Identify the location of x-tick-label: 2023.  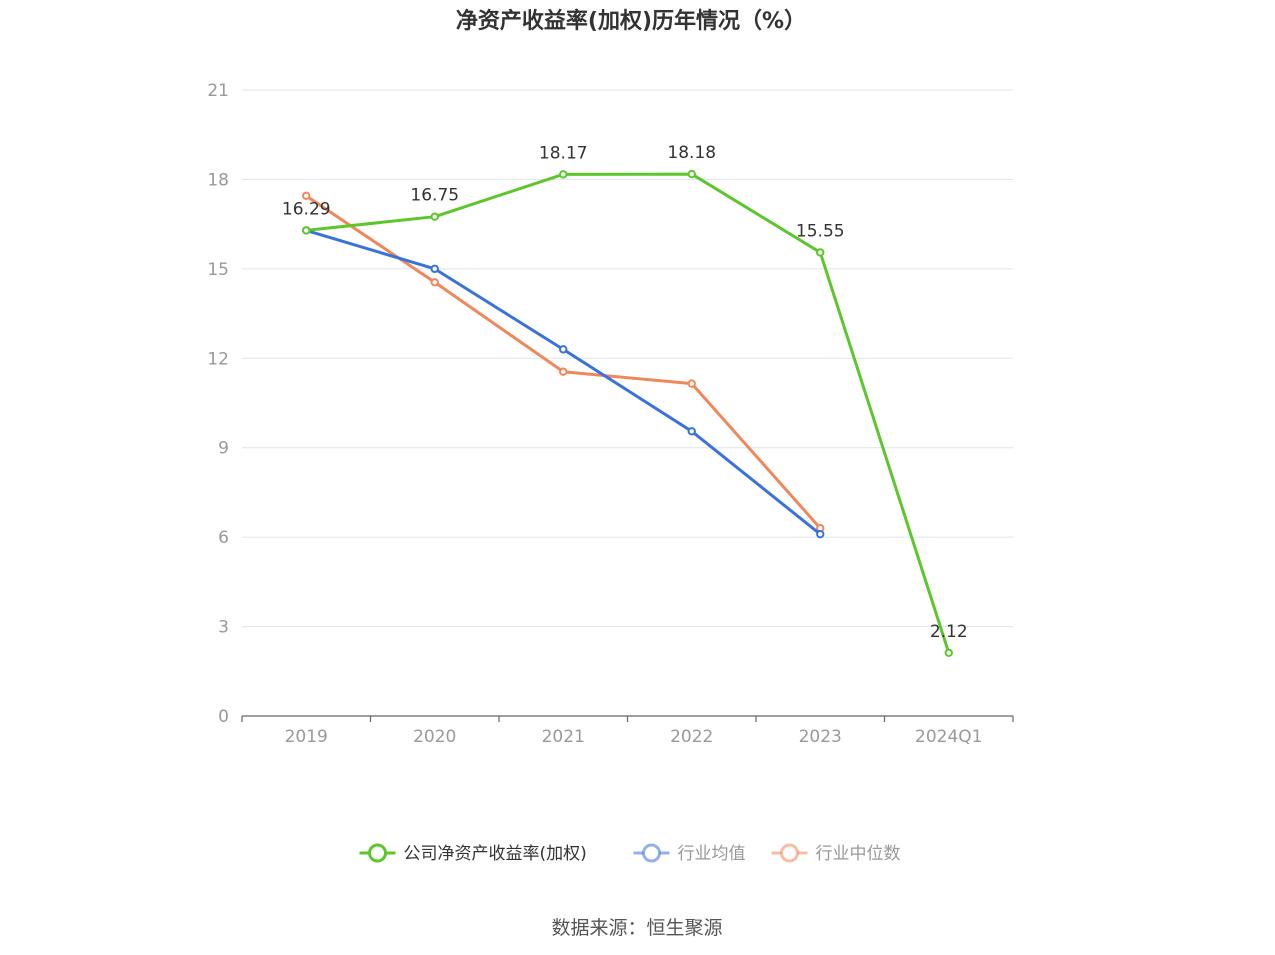
(820, 737).